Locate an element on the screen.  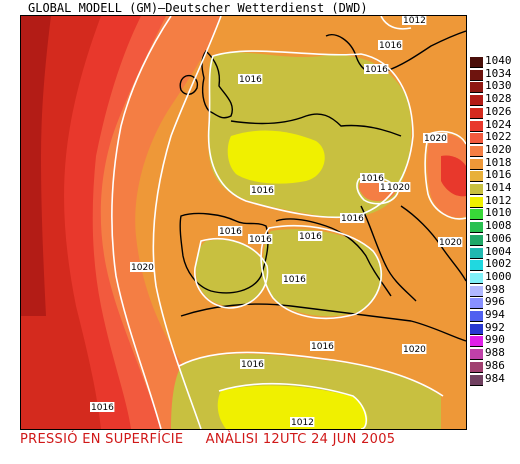
legend-entry: 1024 is located at coordinates (495, 124).